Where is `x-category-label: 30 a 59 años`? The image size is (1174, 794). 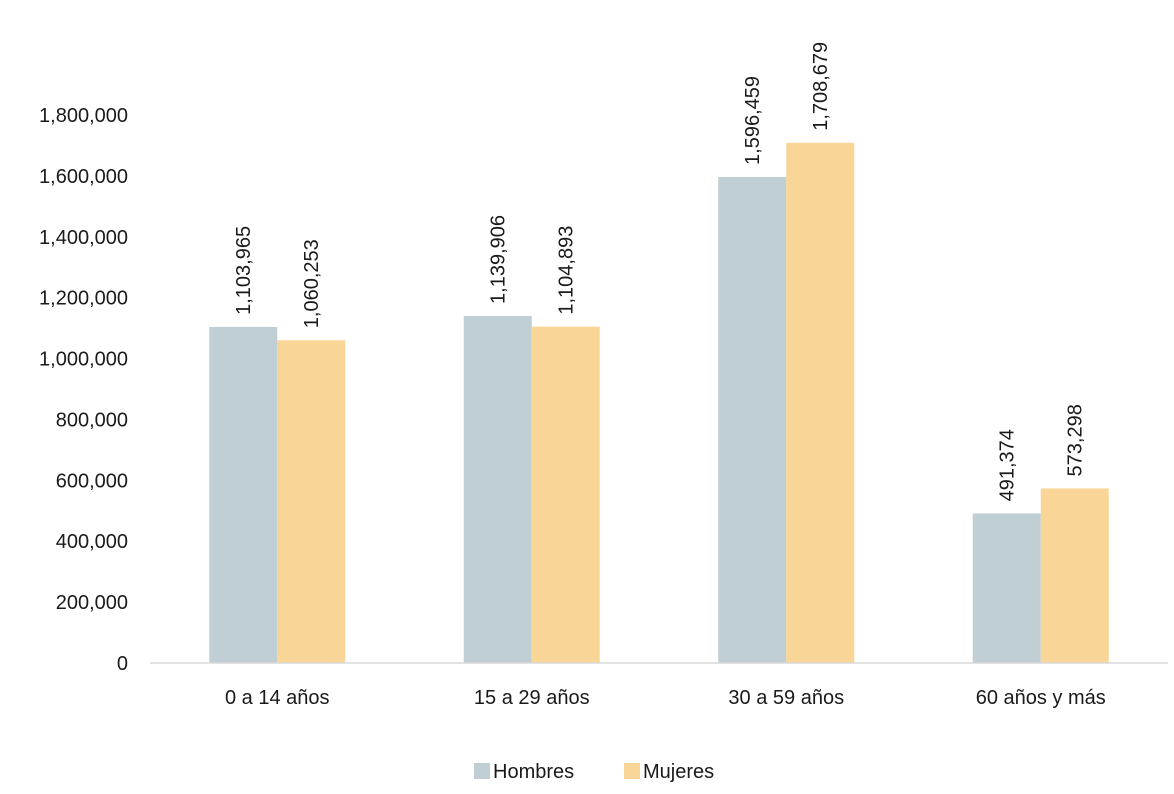 x-category-label: 30 a 59 años is located at coordinates (786, 698).